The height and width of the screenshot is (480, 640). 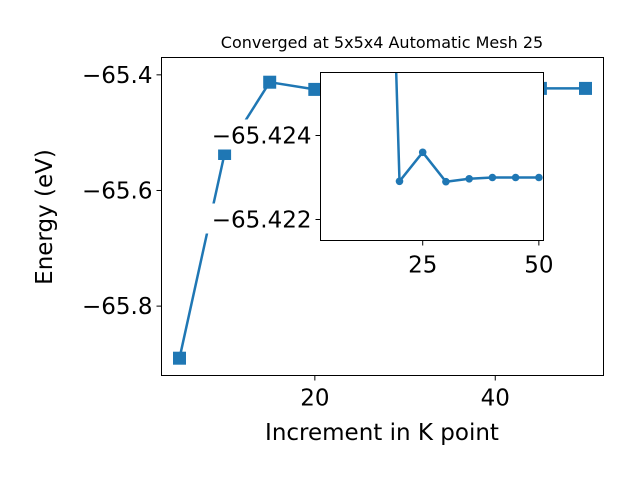 What do you see at coordinates (117, 307) in the screenshot?
I see `main-y-tick-label-2: −65.8` at bounding box center [117, 307].